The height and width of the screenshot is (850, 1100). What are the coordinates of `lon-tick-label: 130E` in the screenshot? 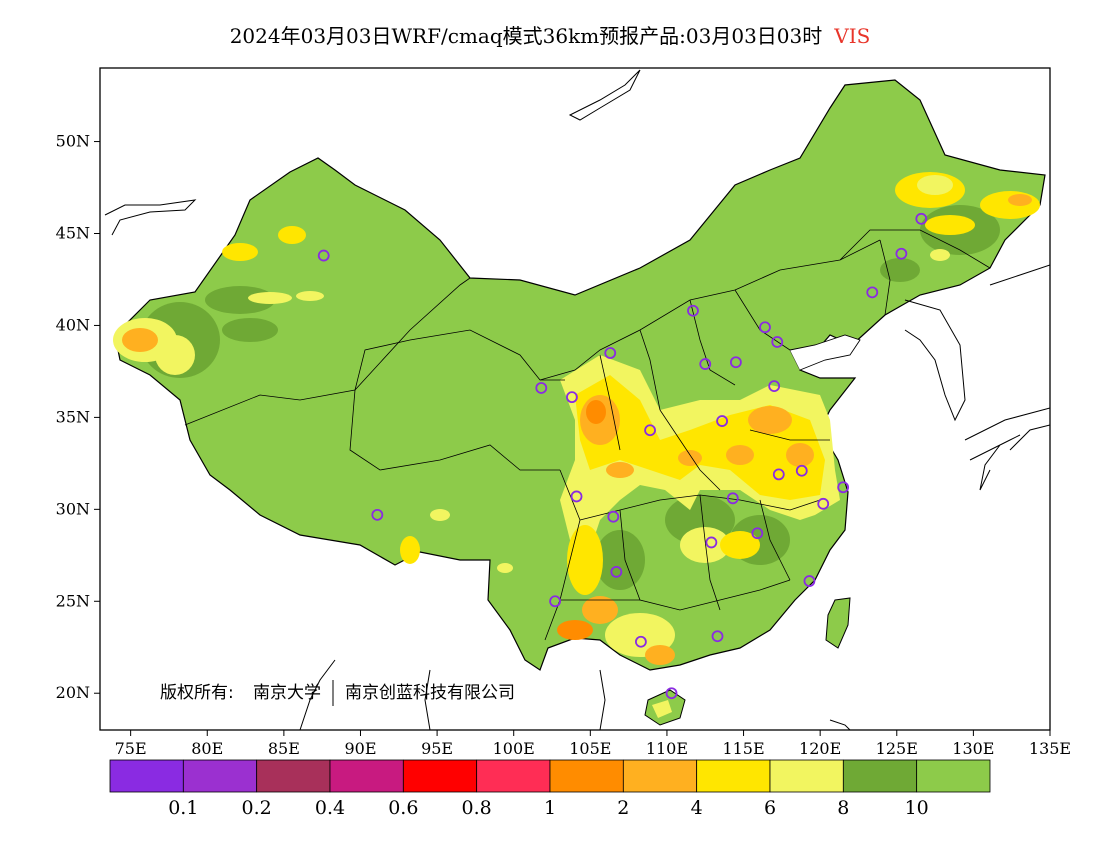 It's located at (973, 748).